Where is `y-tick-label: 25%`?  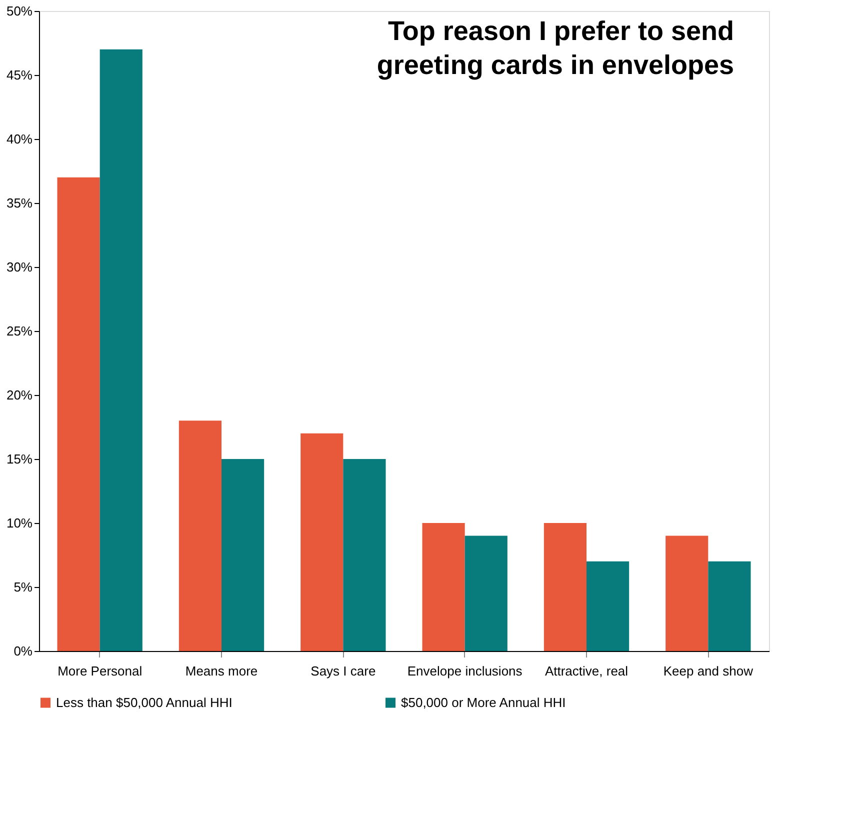 y-tick-label: 25% is located at coordinates (19, 331).